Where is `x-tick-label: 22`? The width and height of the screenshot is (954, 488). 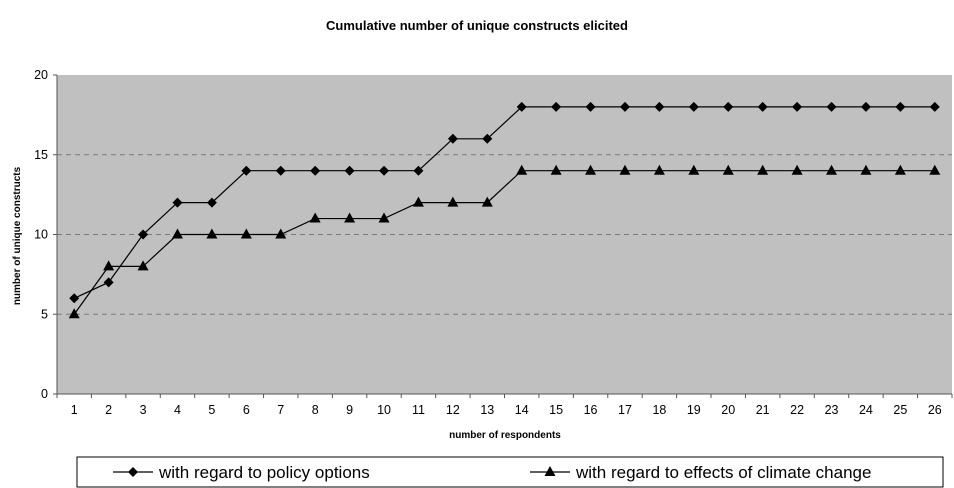
x-tick-label: 22 is located at coordinates (797, 410).